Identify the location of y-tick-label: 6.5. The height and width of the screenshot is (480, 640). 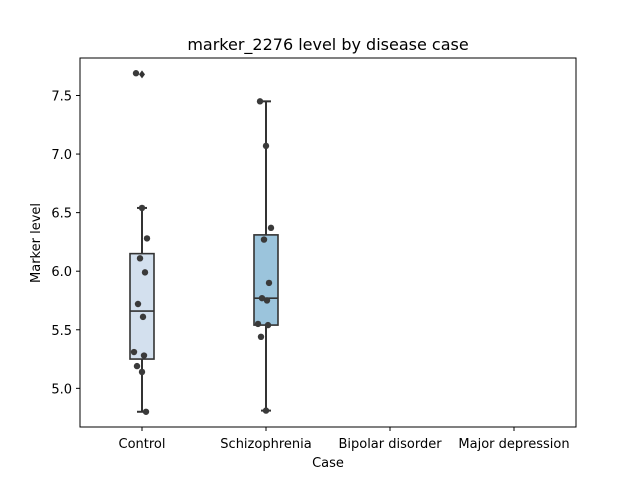
(61, 214).